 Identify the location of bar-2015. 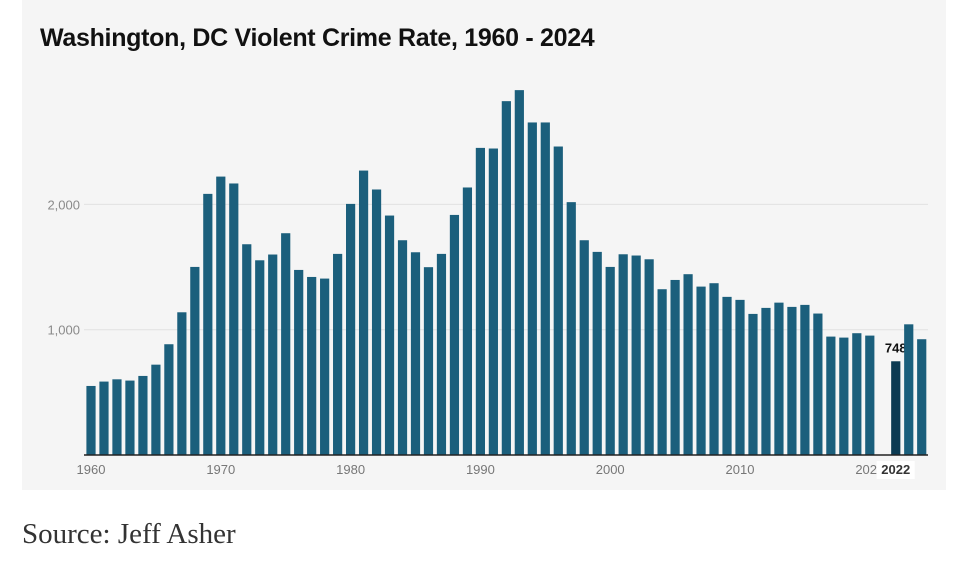
(805, 379).